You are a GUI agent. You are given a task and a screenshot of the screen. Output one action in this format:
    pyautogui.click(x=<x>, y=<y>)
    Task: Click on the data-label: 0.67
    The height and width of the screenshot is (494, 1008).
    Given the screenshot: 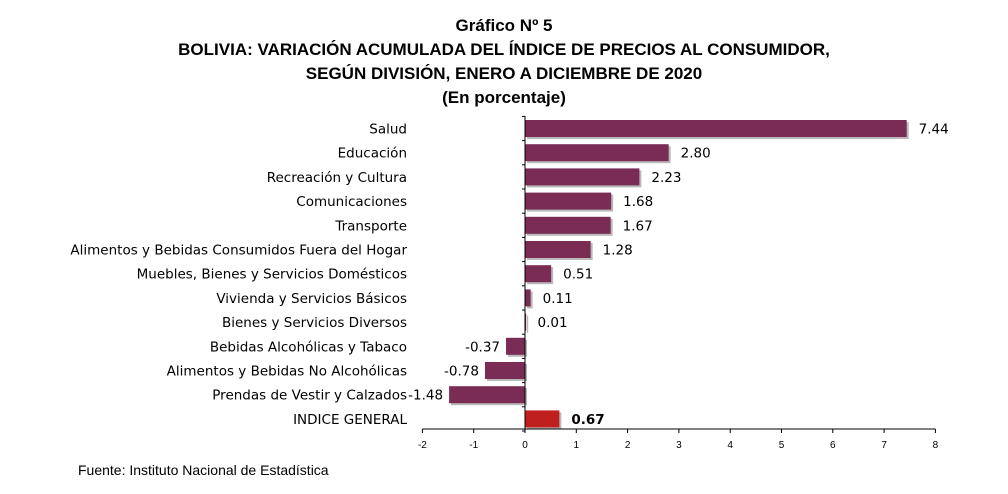 What is the action you would take?
    pyautogui.click(x=587, y=420)
    